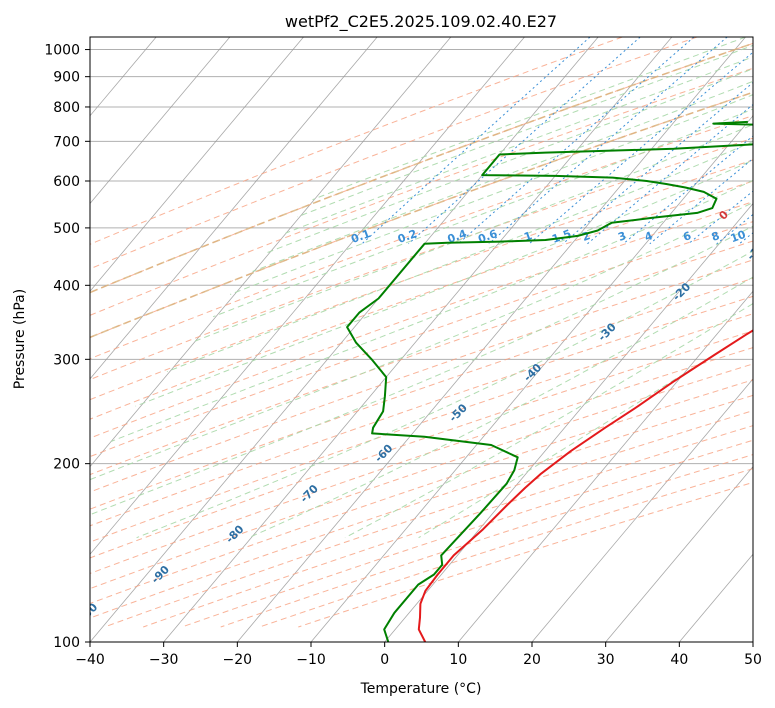 Image resolution: width=775 pixels, height=708 pixels. Describe the element at coordinates (164, 660) in the screenshot. I see `x-tick-label: −30` at that location.